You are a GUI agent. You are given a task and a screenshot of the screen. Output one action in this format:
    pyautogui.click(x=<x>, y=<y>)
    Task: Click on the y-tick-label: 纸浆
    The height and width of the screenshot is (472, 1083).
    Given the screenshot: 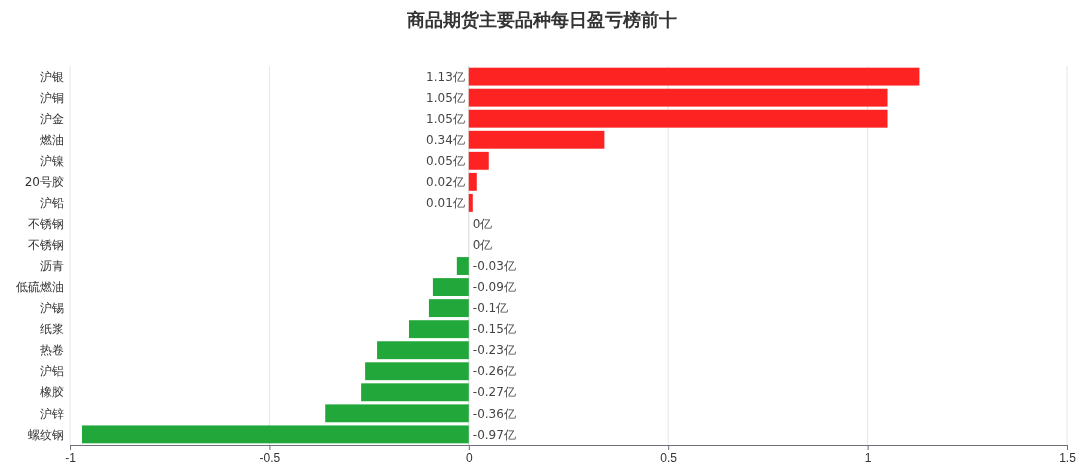 What is the action you would take?
    pyautogui.click(x=52, y=329)
    